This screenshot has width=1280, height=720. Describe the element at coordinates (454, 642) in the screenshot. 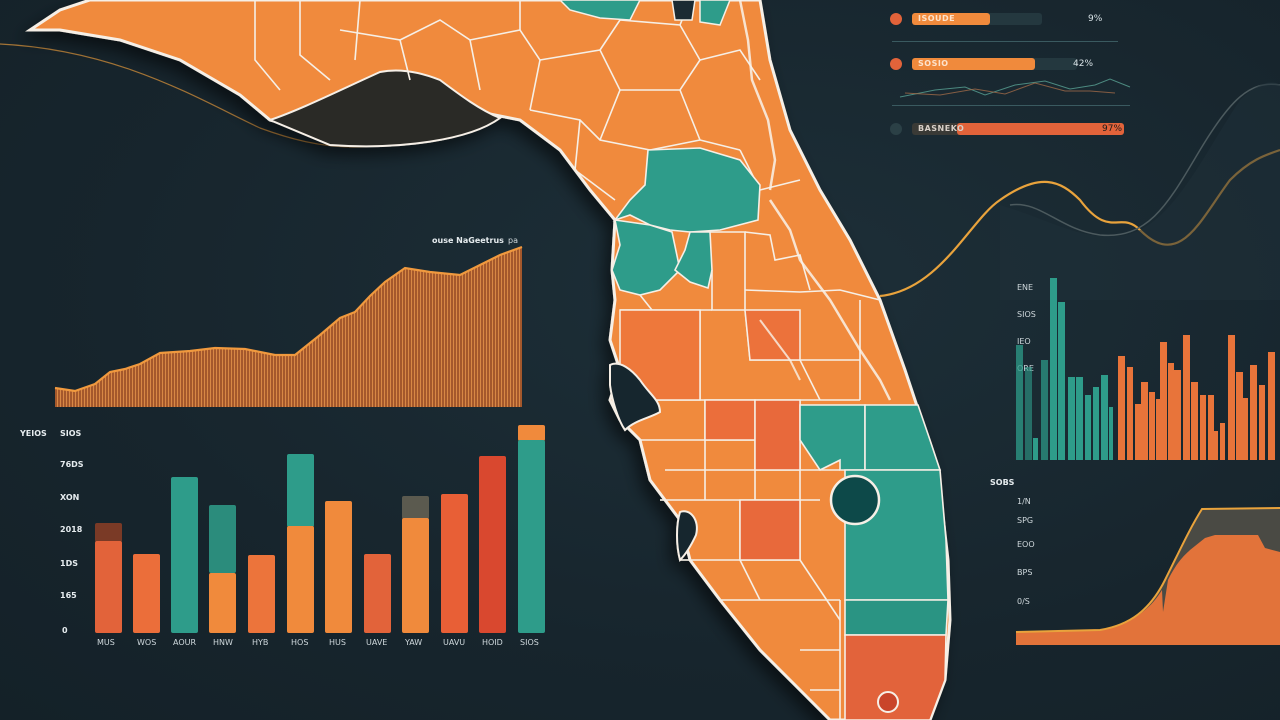

I see `x-label: UAVU` at that location.